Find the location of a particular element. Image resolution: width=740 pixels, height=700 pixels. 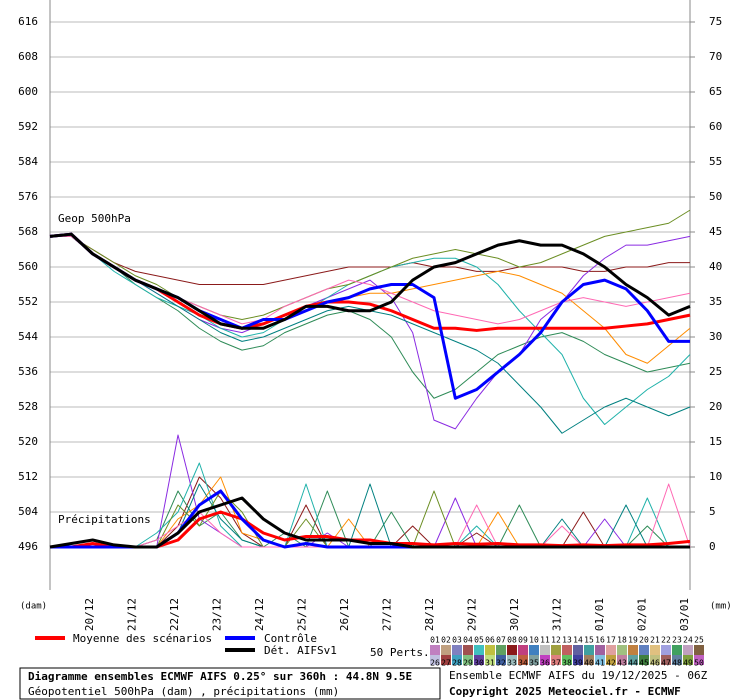

precip-label: Précipitations is located at coordinates (104, 519).